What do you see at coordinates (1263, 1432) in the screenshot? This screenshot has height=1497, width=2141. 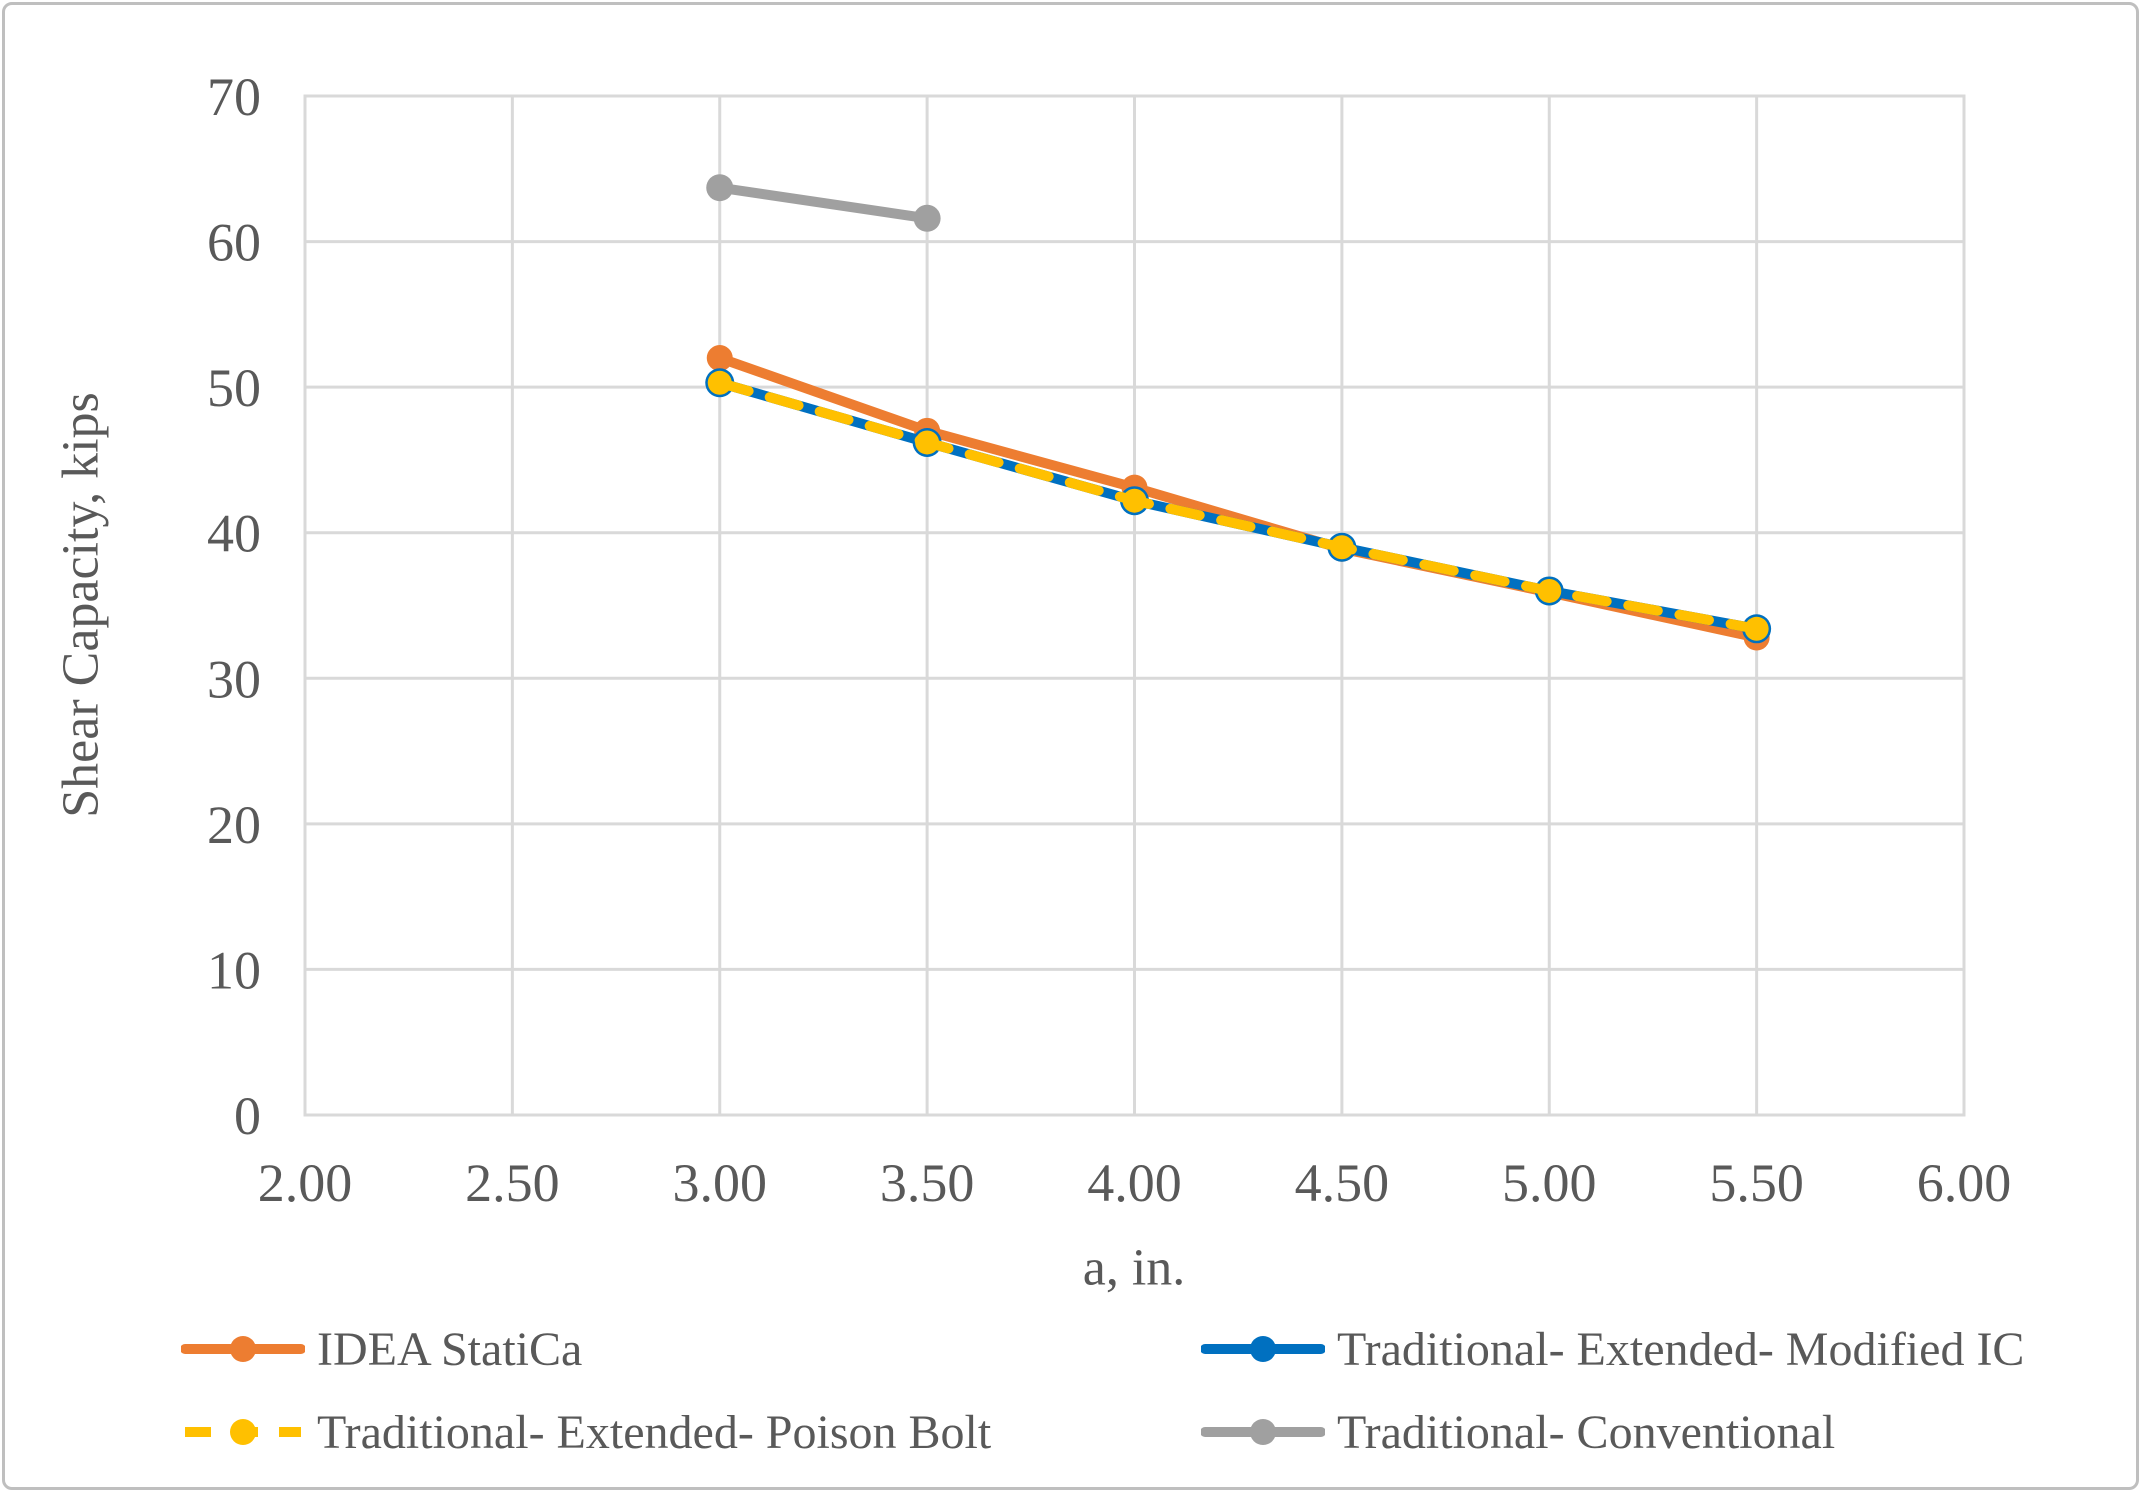 I see `legend-line-sample-gray` at bounding box center [1263, 1432].